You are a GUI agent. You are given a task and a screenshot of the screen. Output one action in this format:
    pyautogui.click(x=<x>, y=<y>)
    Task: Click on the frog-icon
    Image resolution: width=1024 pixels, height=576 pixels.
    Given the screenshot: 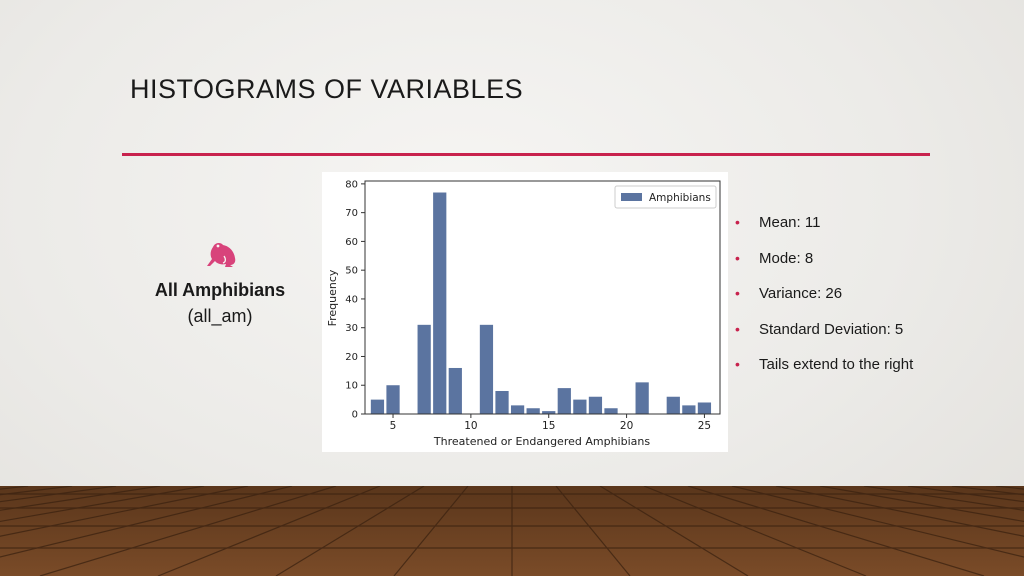 What is the action you would take?
    pyautogui.click(x=221, y=254)
    